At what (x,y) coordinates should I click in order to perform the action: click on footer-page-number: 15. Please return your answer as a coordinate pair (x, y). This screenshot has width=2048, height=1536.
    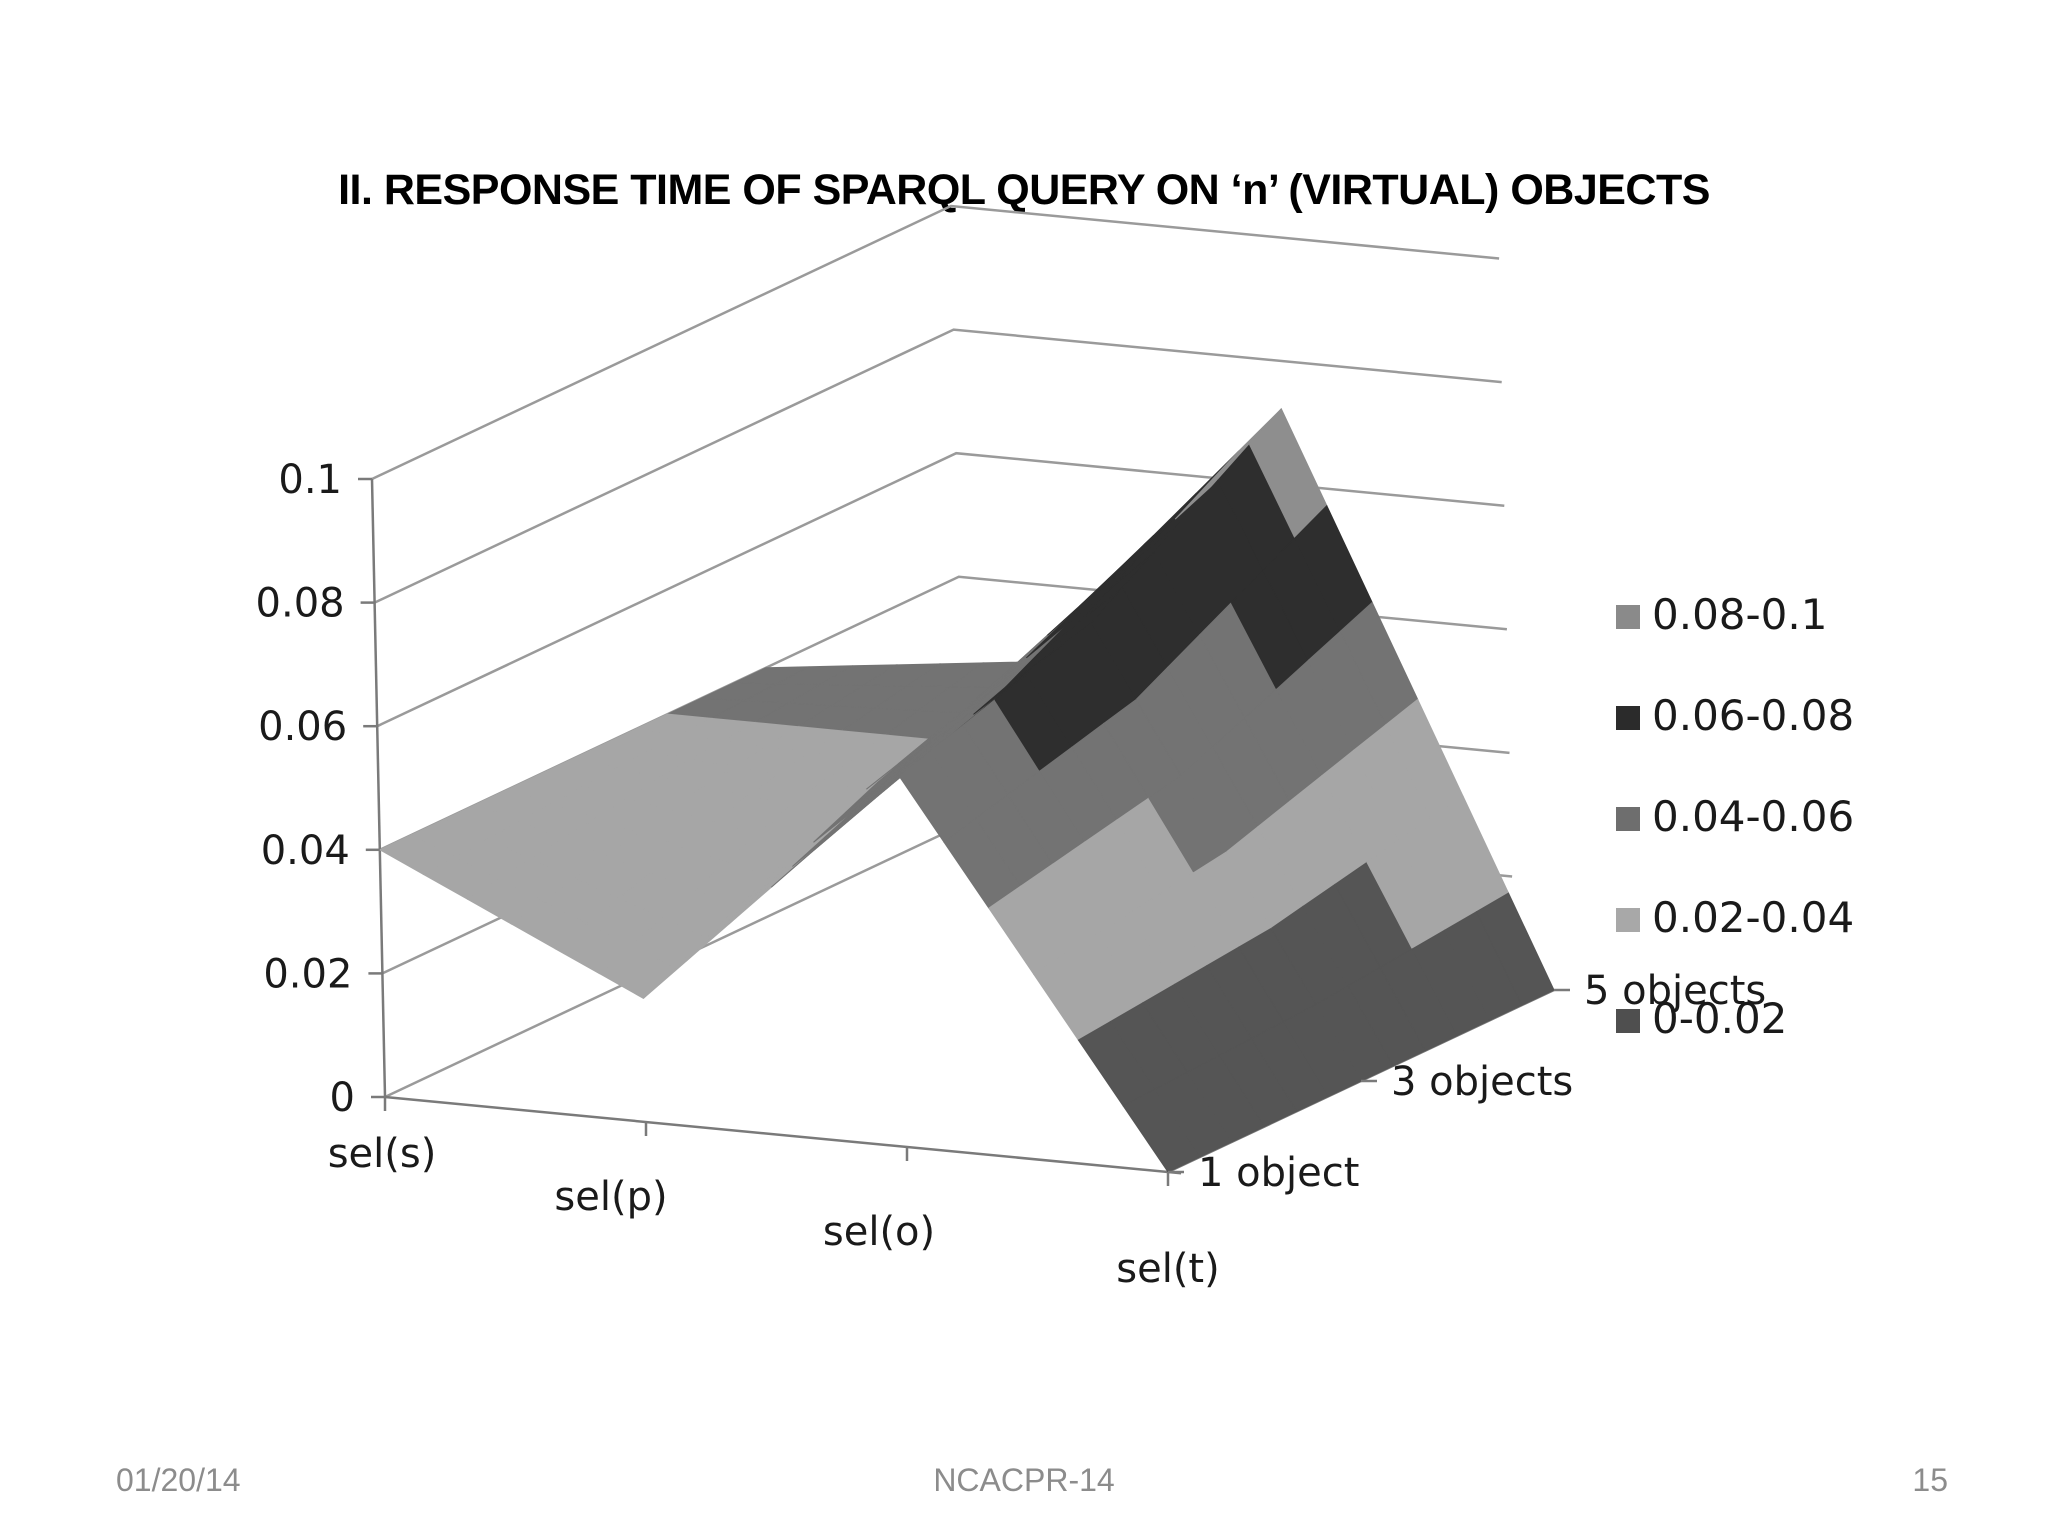
    Looking at the image, I should click on (1930, 1480).